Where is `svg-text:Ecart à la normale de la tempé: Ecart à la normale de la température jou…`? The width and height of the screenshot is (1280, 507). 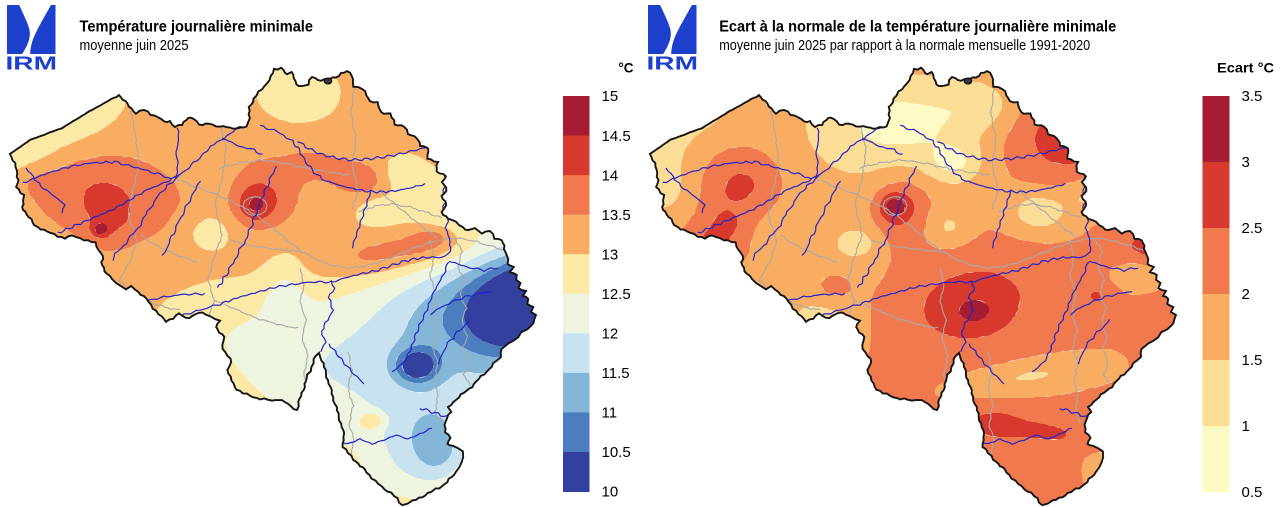
svg-text:Ecart à la normale de la tempé: Ecart à la normale de la température jou… is located at coordinates (917, 27).